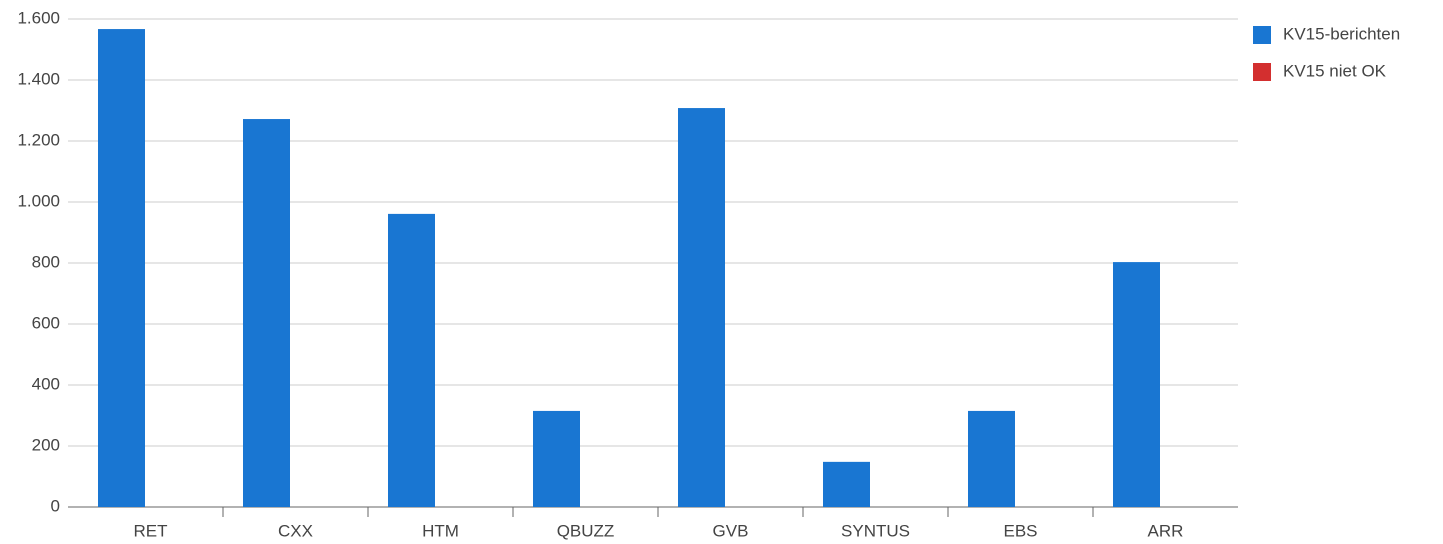  What do you see at coordinates (1166, 530) in the screenshot?
I see `x-tick-label: ARR` at bounding box center [1166, 530].